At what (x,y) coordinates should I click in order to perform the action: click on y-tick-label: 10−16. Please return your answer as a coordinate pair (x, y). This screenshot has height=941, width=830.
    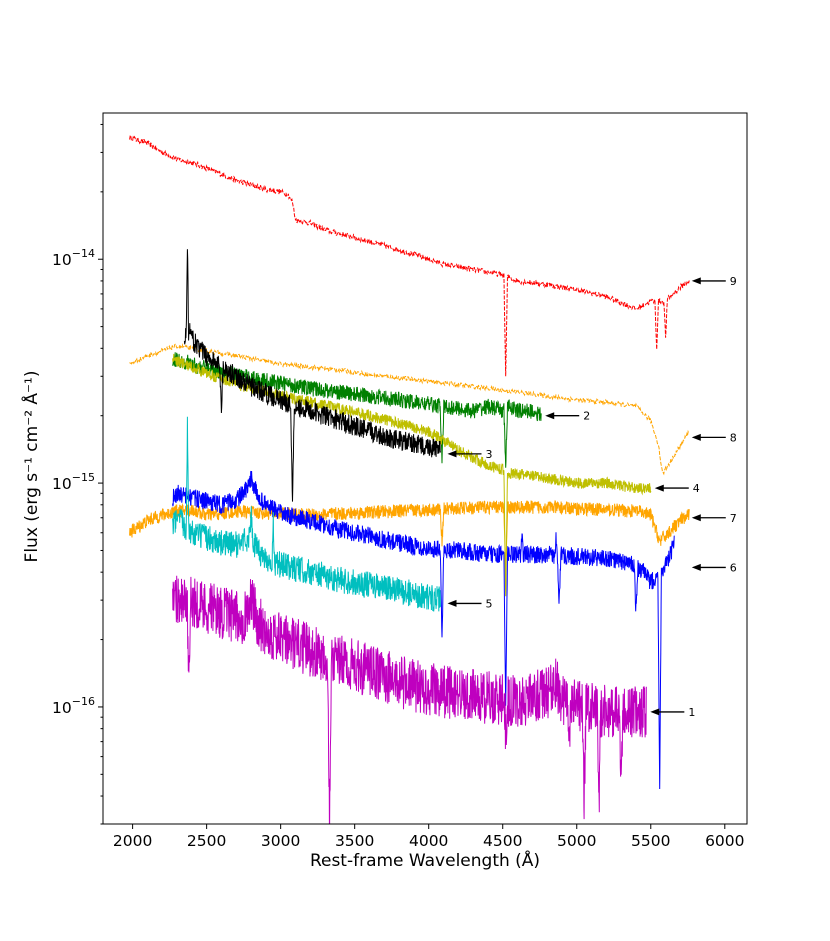
    Looking at the image, I should click on (73, 706).